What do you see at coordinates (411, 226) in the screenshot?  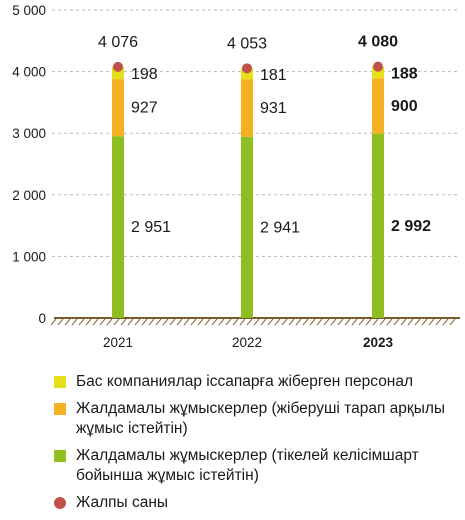 I see `data-label: 2 992` at bounding box center [411, 226].